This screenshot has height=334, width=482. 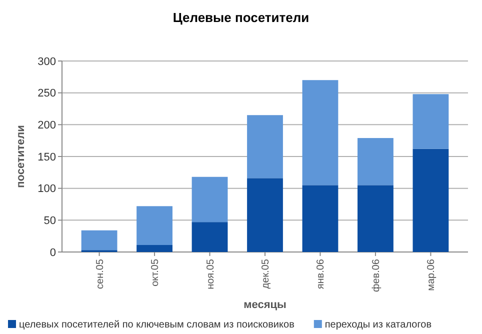 What do you see at coordinates (376, 275) in the screenshot?
I see `x-tick-label: фев.06` at bounding box center [376, 275].